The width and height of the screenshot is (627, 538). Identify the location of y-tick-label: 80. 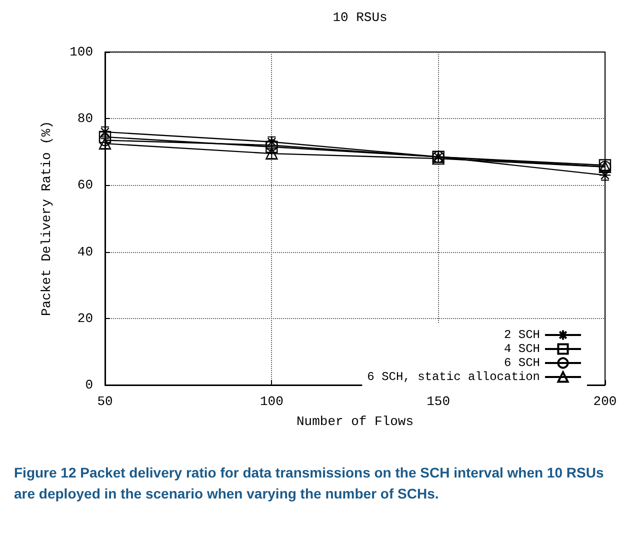
(85, 118).